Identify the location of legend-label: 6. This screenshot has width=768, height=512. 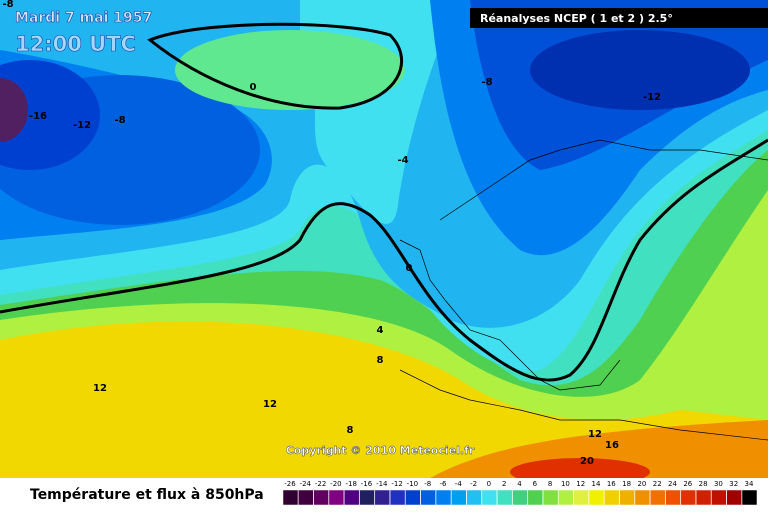
(535, 484).